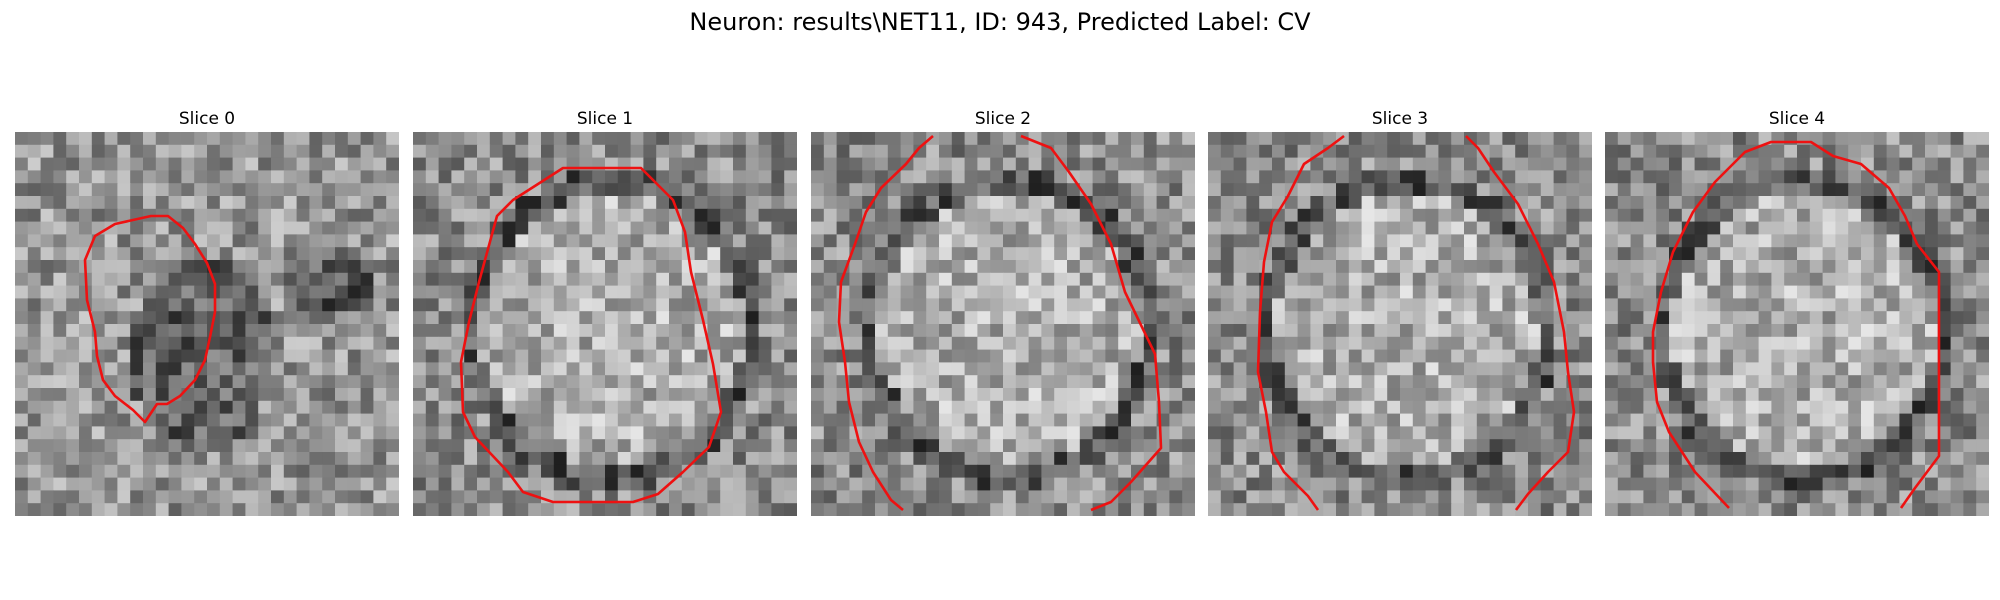  I want to click on slice-panel-3: Slice 3, so click(1400, 312).